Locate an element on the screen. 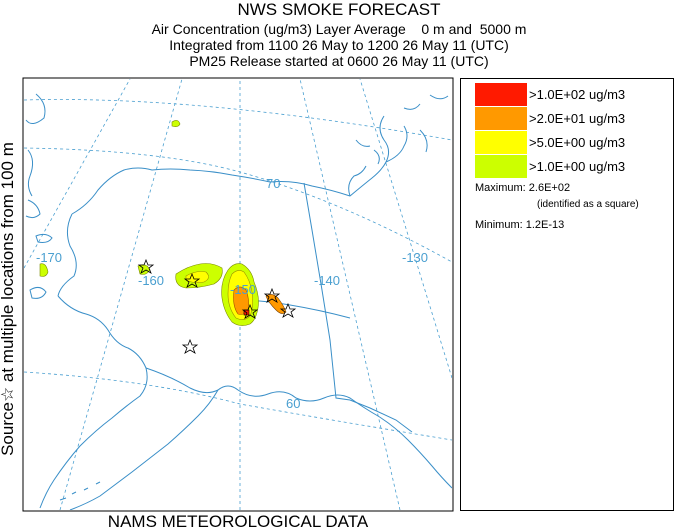 The image size is (678, 532). legend-label: >2.0E+01 ug/m3 is located at coordinates (577, 118).